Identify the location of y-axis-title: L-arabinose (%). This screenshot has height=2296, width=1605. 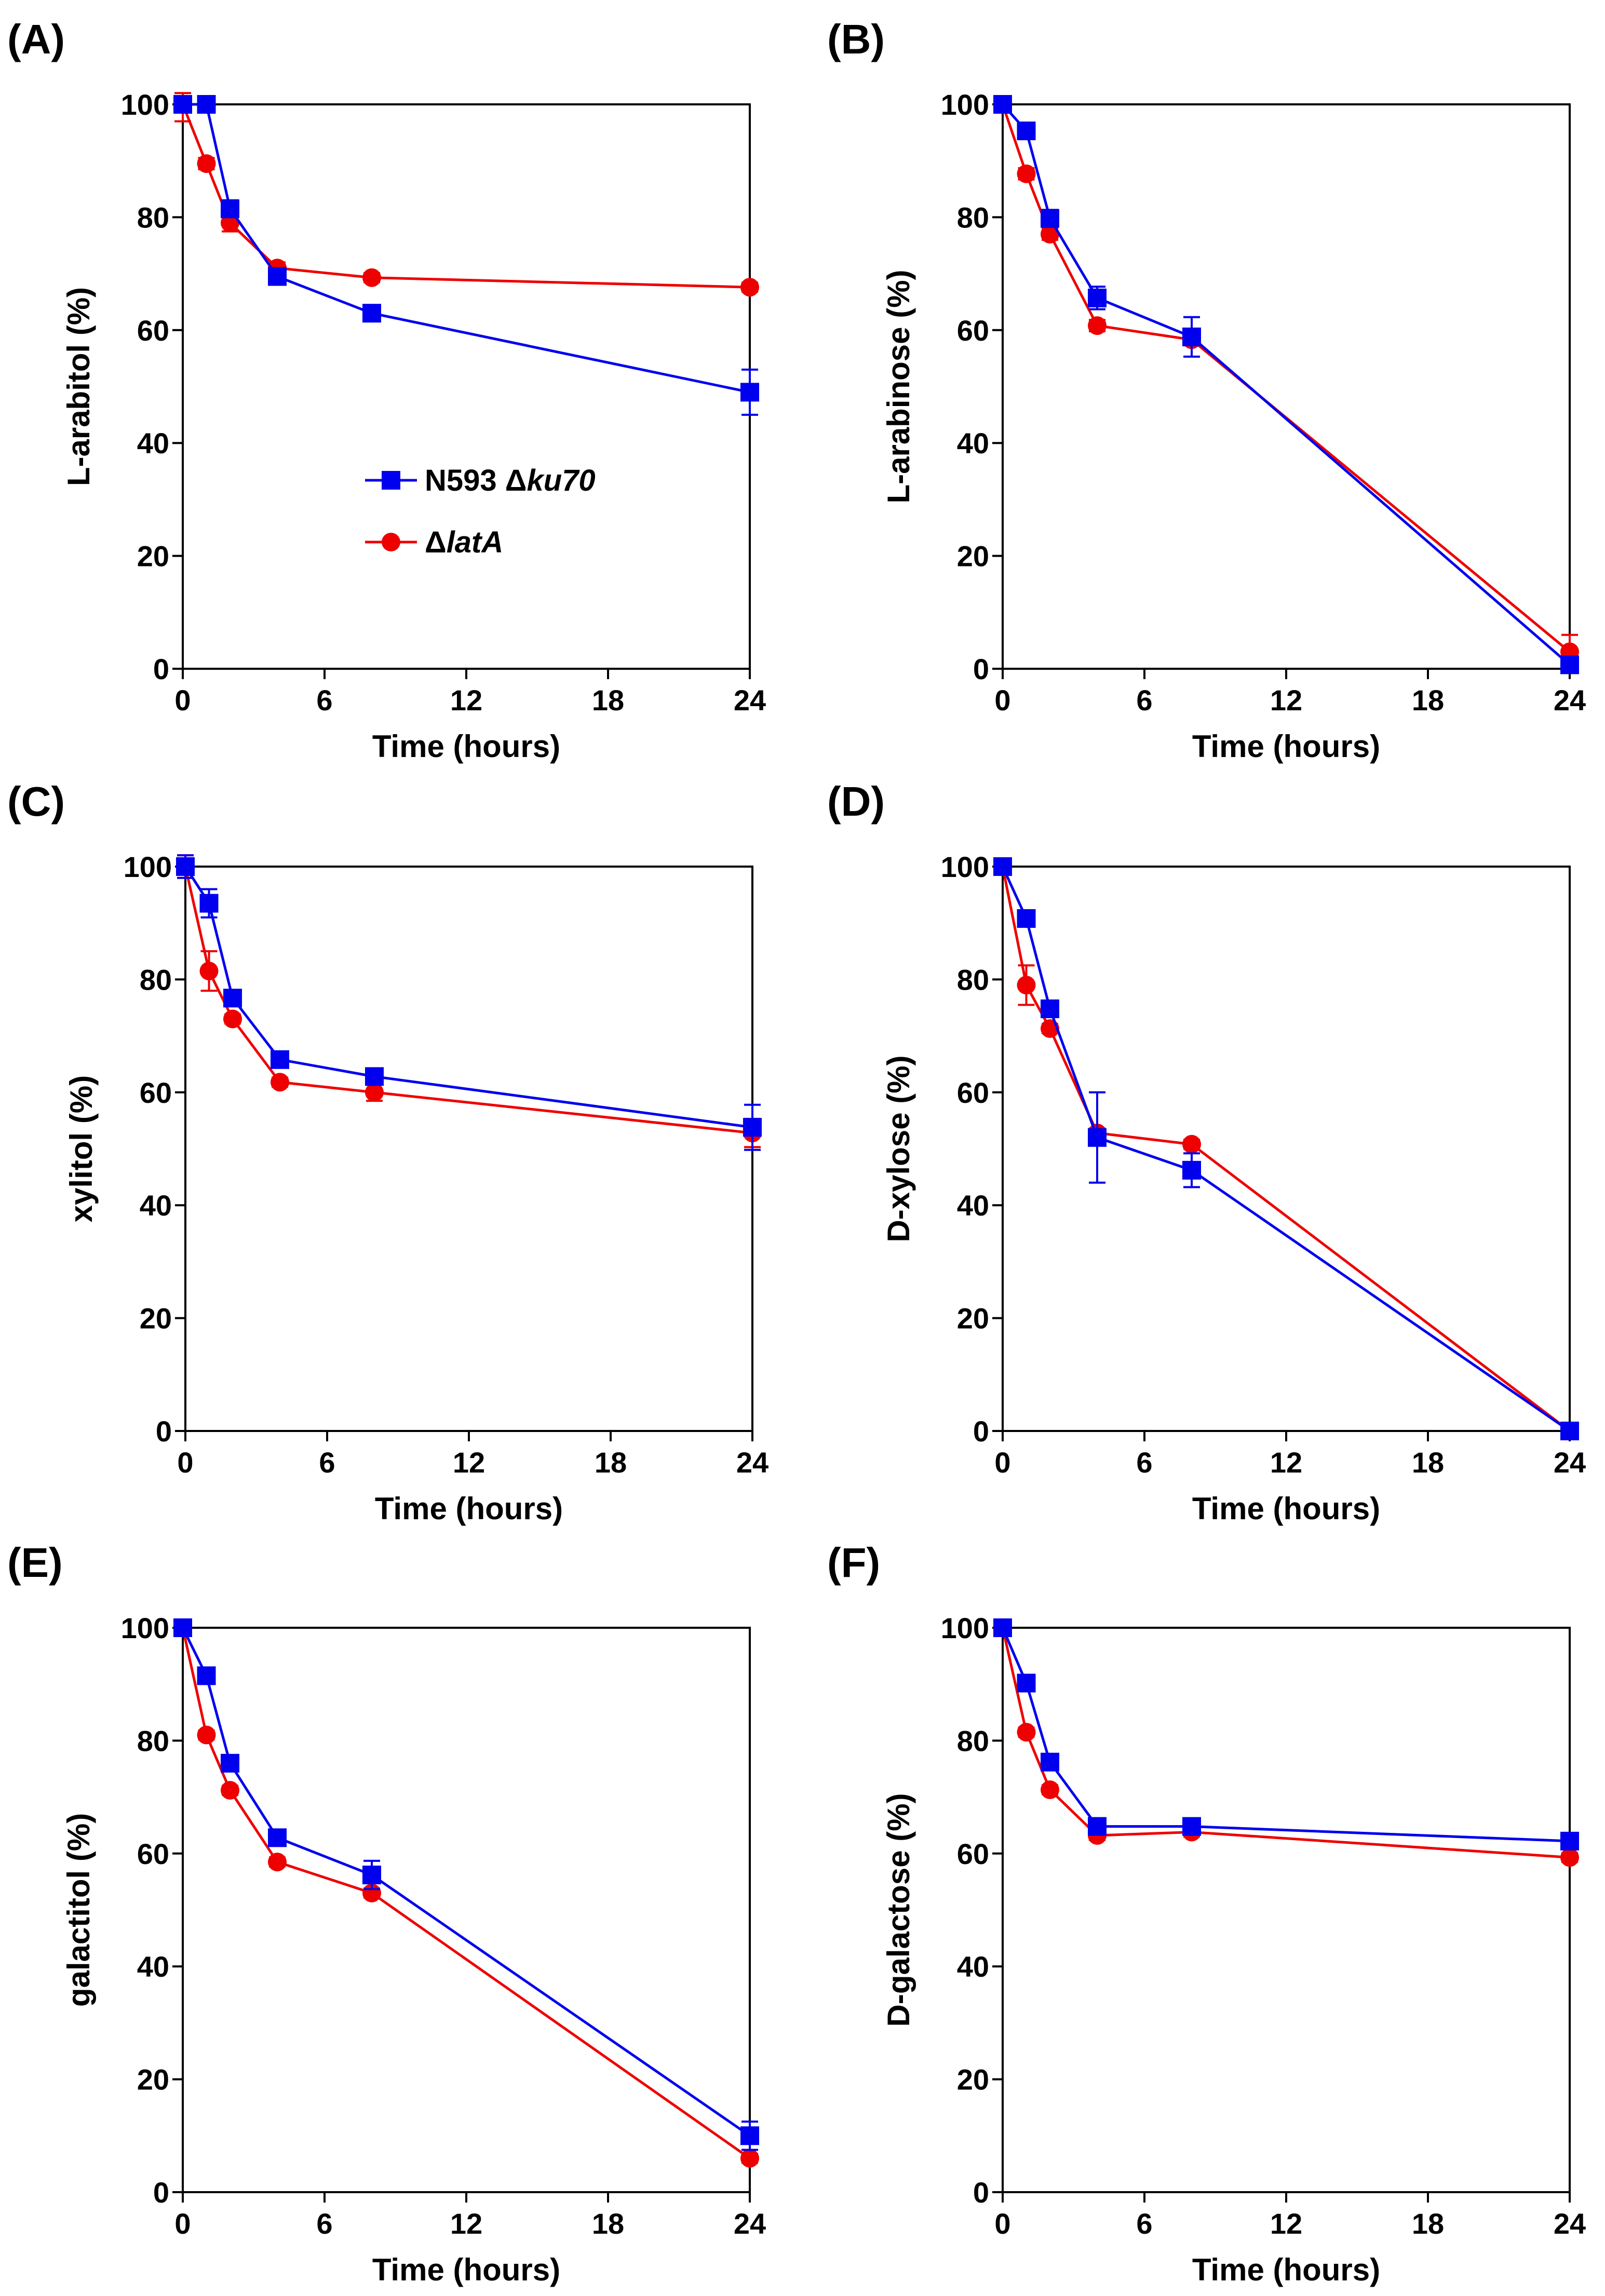
(898, 386).